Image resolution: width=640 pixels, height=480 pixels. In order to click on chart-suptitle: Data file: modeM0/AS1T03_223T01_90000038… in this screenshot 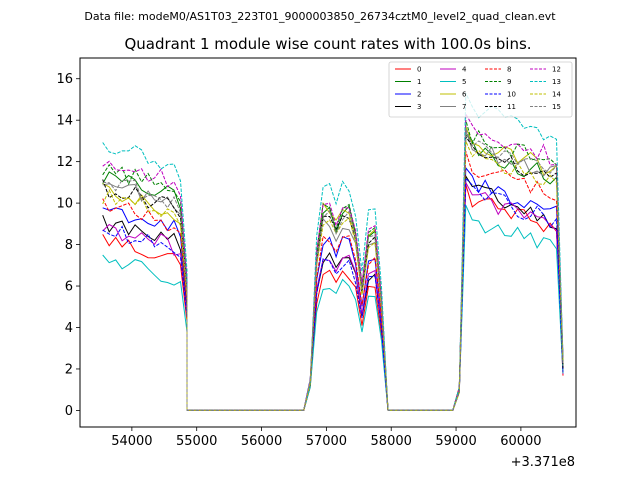, I will do `click(320, 16)`.